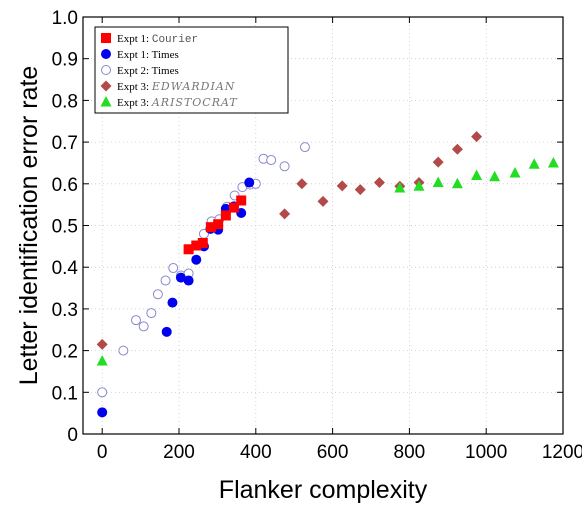 Image resolution: width=582 pixels, height=506 pixels. Describe the element at coordinates (72, 435) in the screenshot. I see `y-tick-label: 0` at that location.